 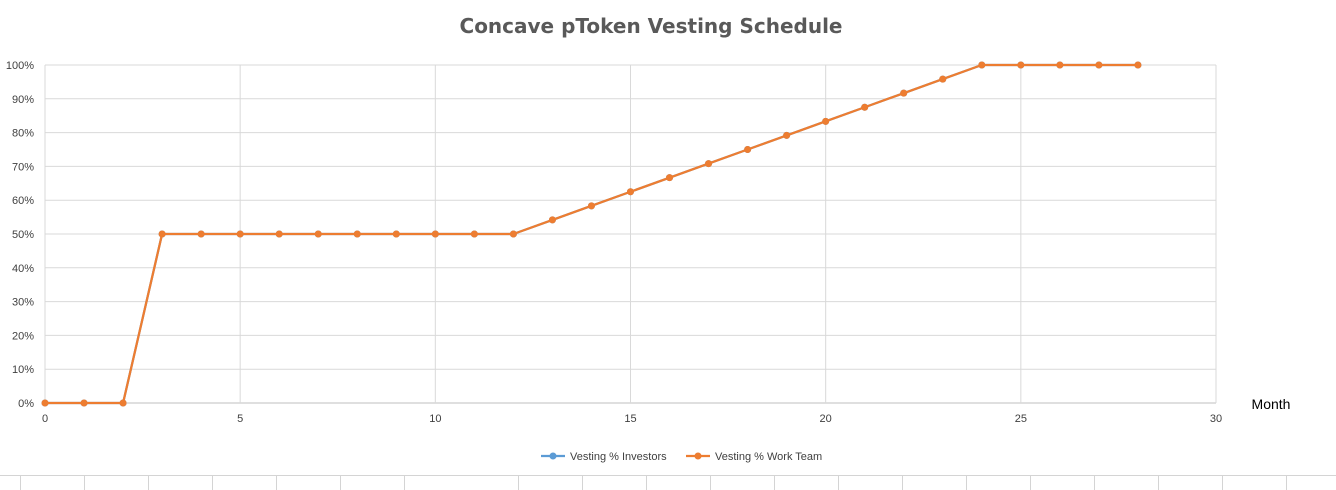 I want to click on x-tick-label: 20, so click(x=826, y=419).